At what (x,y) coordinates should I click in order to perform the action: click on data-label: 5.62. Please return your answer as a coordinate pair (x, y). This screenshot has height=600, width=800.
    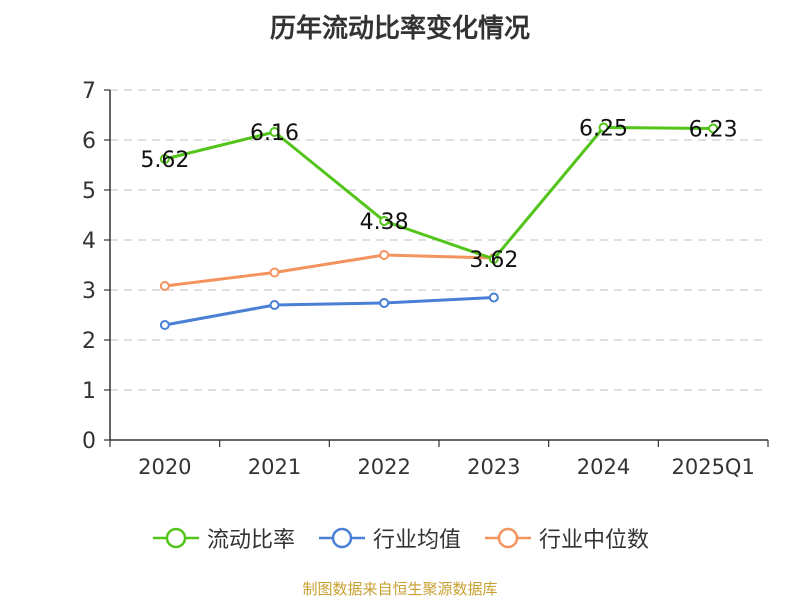
    Looking at the image, I should click on (164, 160).